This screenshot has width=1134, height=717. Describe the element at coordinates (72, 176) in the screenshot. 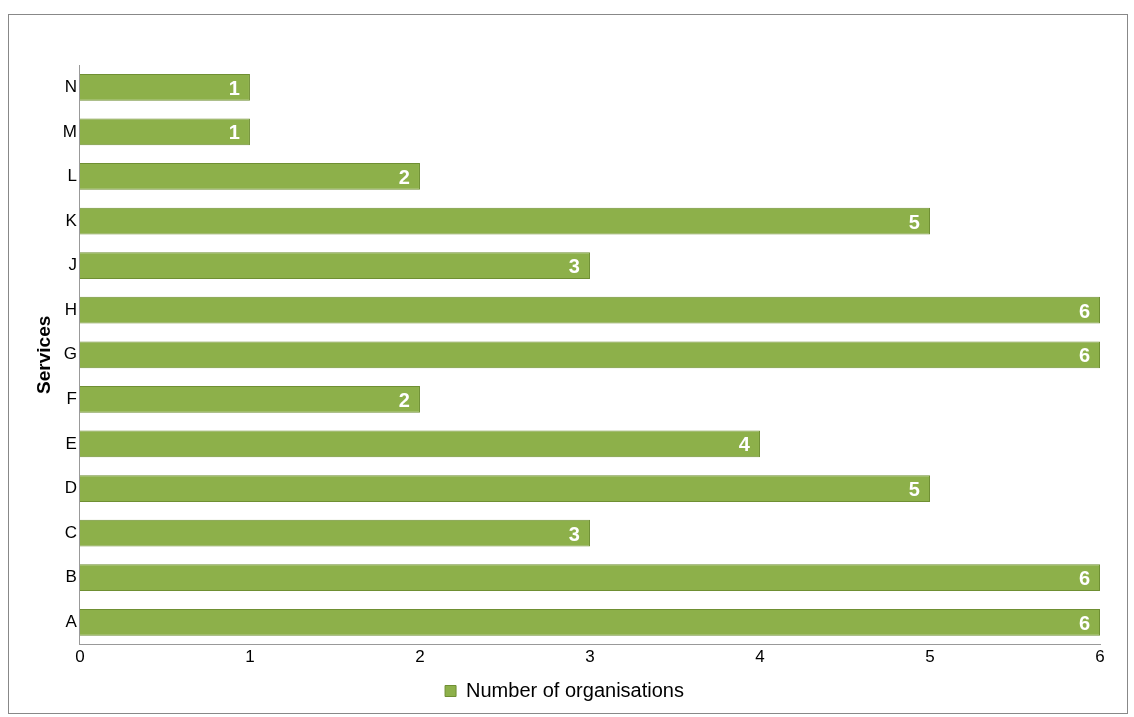

I see `y-tick-label: L` at that location.